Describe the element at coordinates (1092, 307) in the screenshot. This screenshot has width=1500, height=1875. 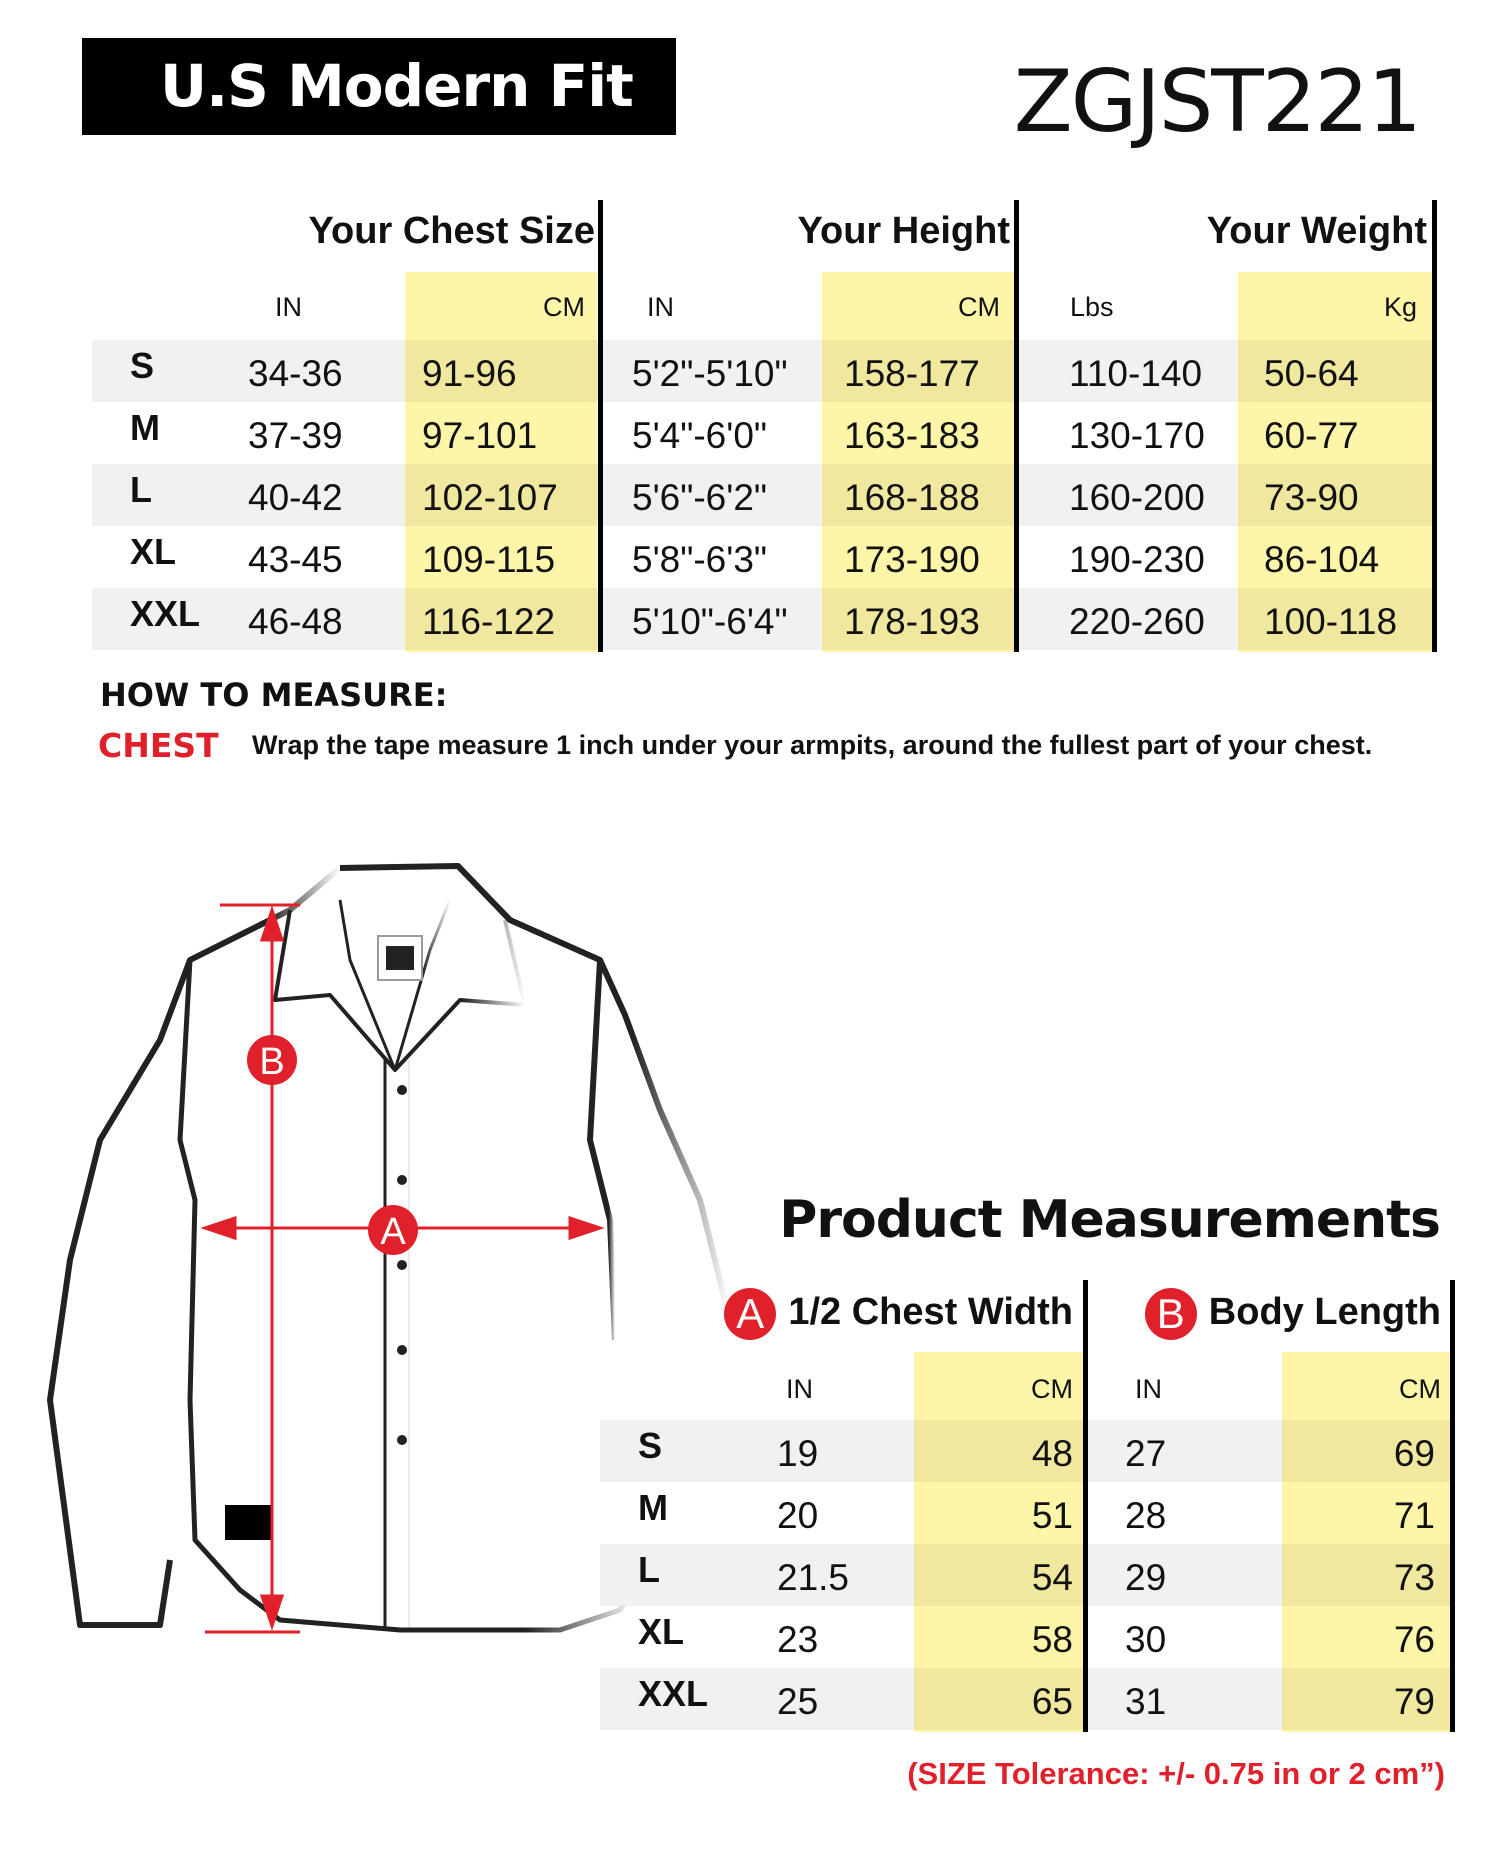
I see `unit-label: Lbs` at that location.